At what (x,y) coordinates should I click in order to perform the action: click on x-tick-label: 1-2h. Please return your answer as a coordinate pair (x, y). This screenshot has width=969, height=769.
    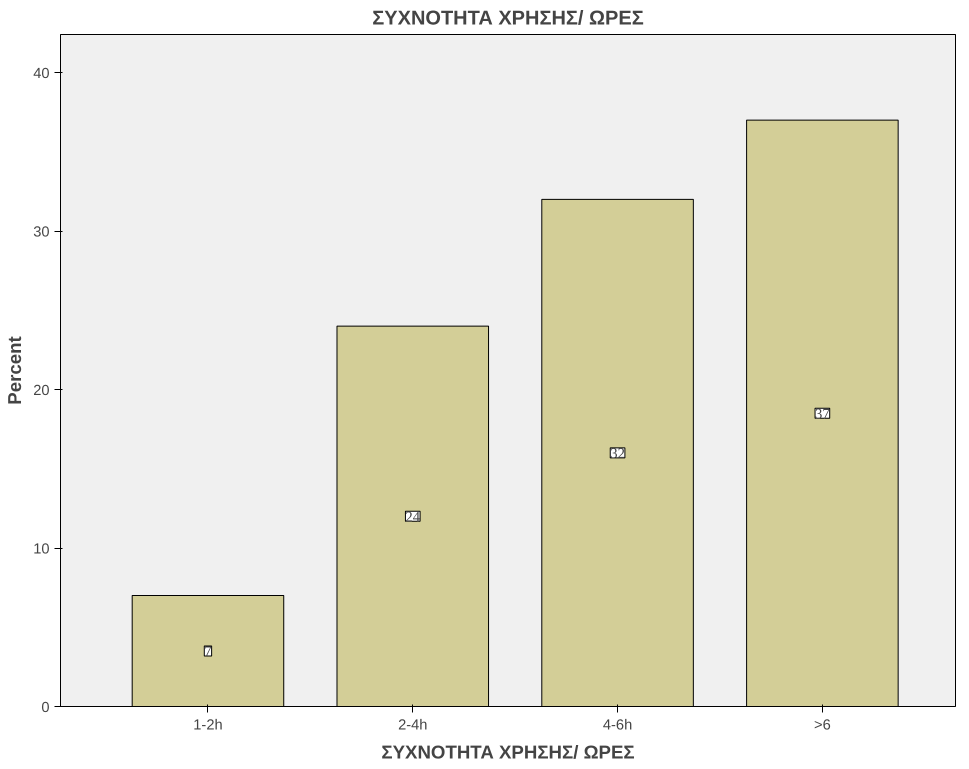
    Looking at the image, I should click on (208, 726).